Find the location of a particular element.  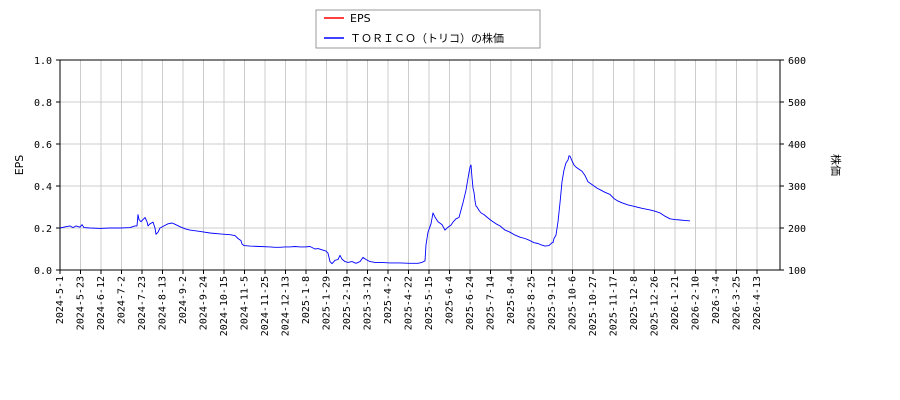

y-left-tick-label: 0.4 is located at coordinates (43, 187).